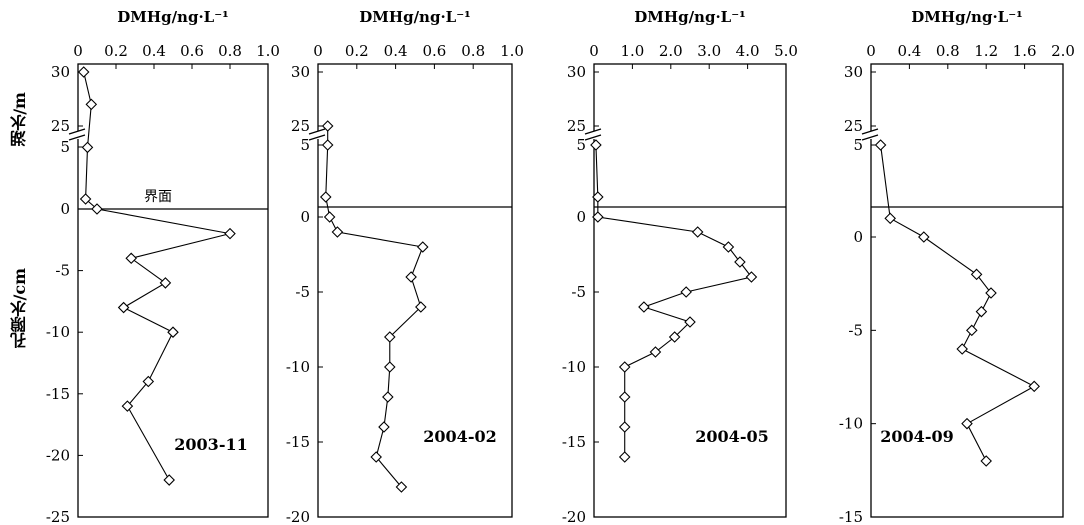  I want to click on x-tick-label: 0.6, so click(192, 51).